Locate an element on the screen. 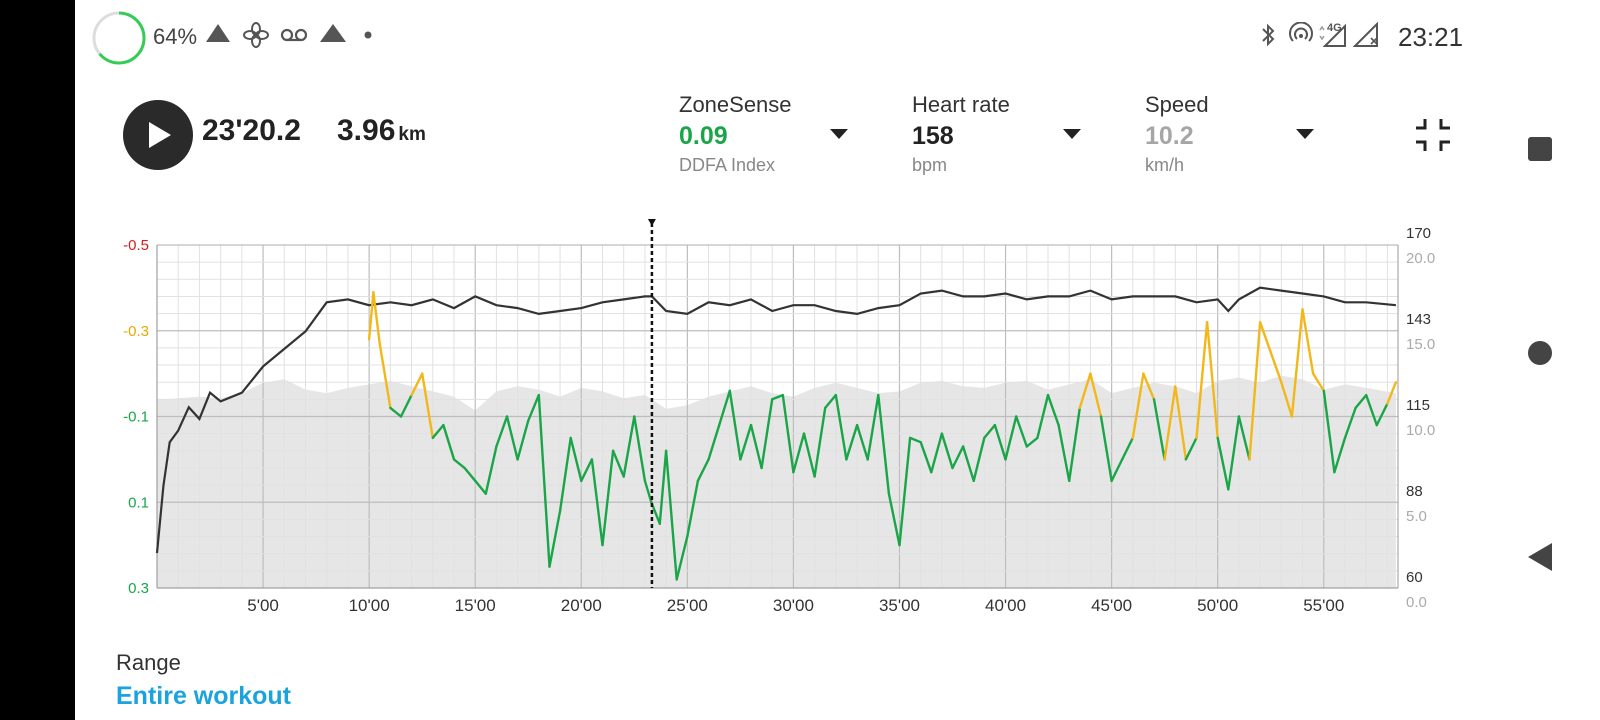 Image resolution: width=1600 pixels, height=720 pixels. voicemail-icon is located at coordinates (294, 35).